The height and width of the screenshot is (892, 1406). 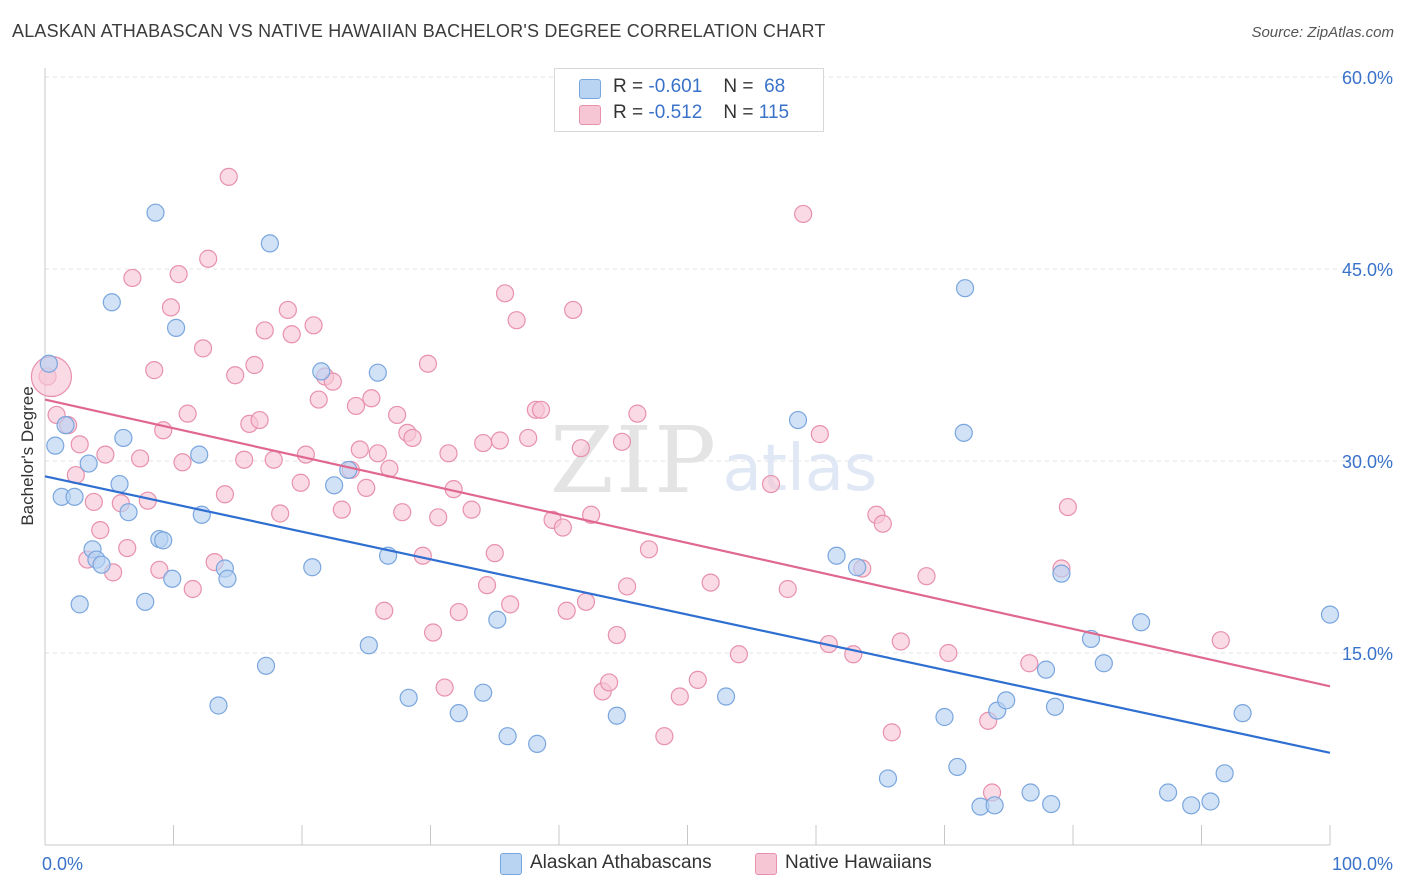 What do you see at coordinates (858, 862) in the screenshot?
I see `hawaiians-legend-label: Native Hawaiians` at bounding box center [858, 862].